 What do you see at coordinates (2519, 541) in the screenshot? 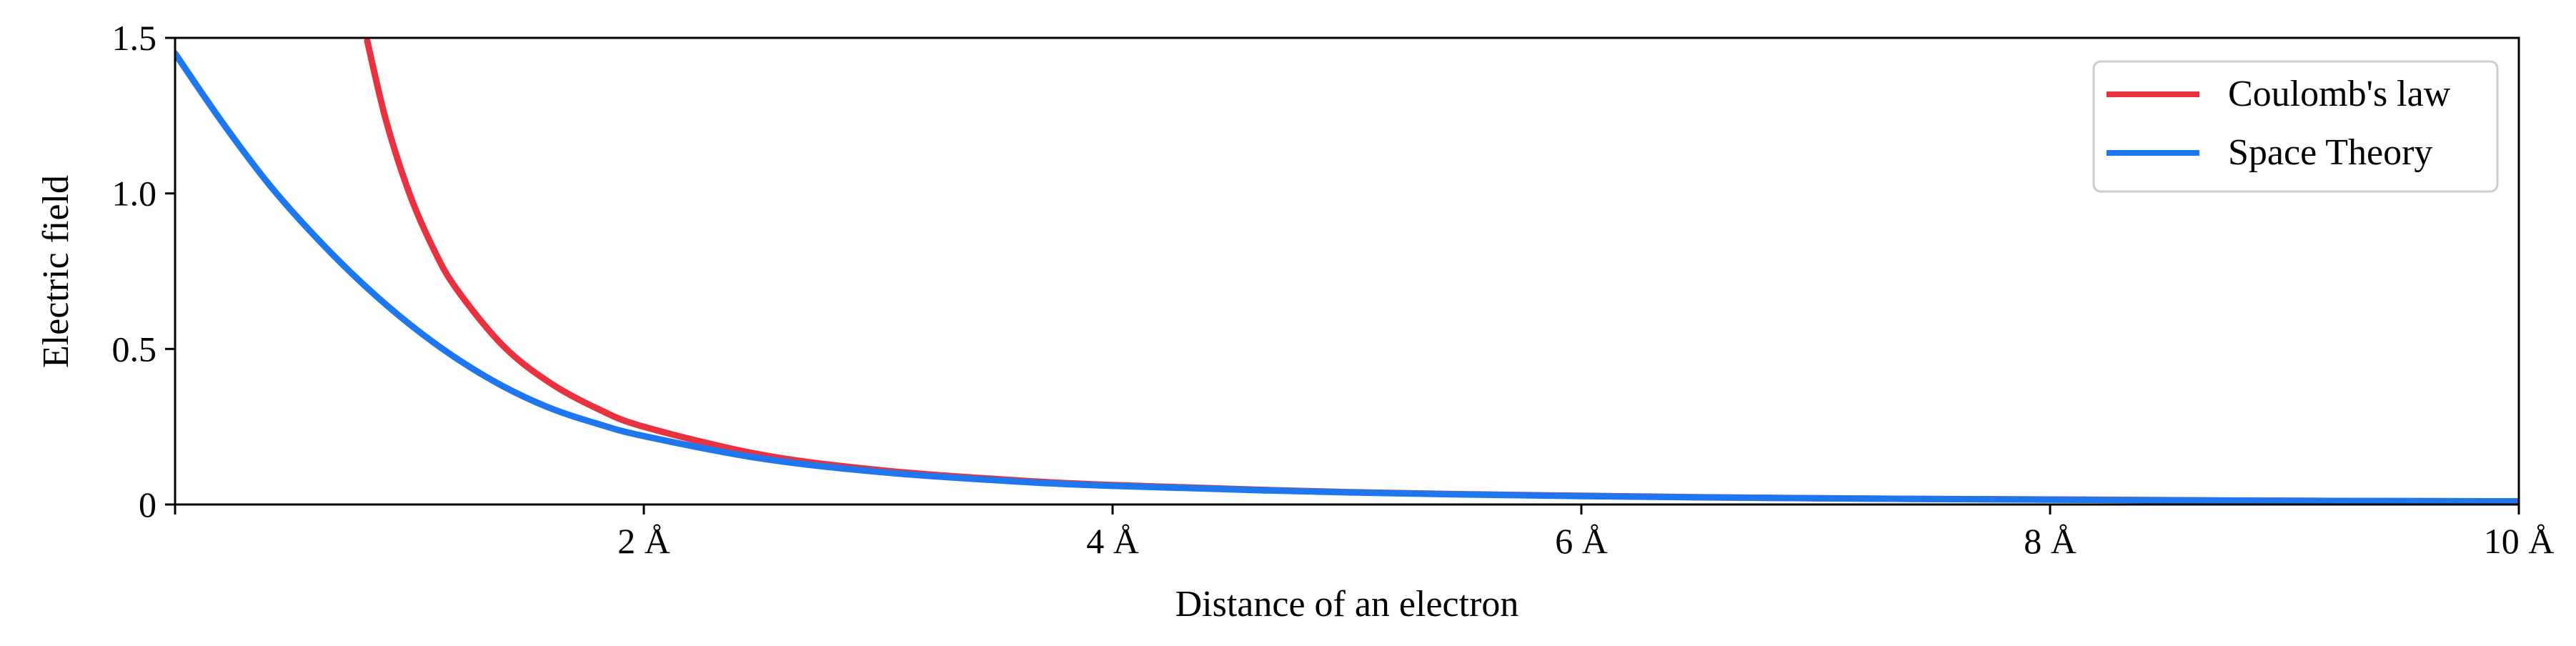
I see `x-tick-label: 10 Å` at bounding box center [2519, 541].